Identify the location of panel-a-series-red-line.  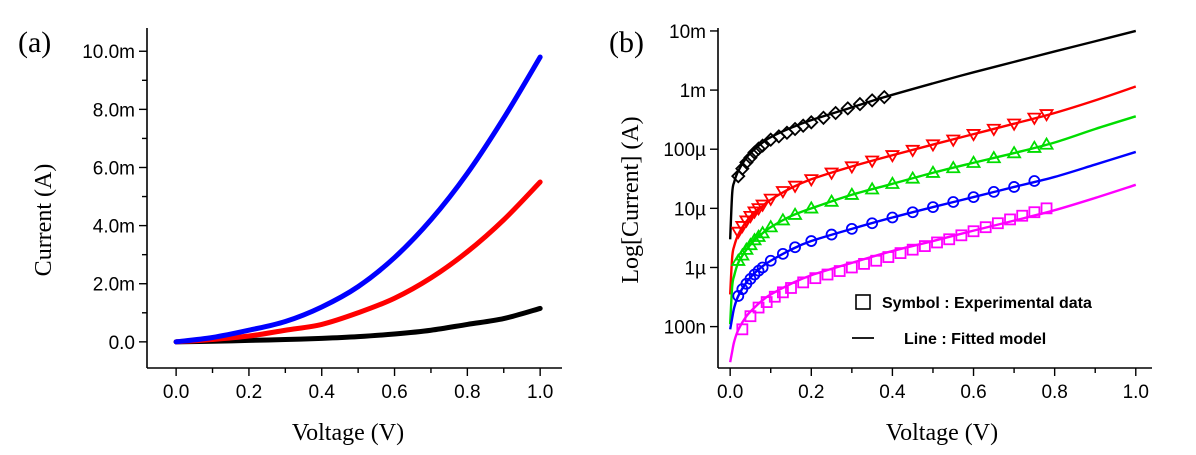
(358, 262).